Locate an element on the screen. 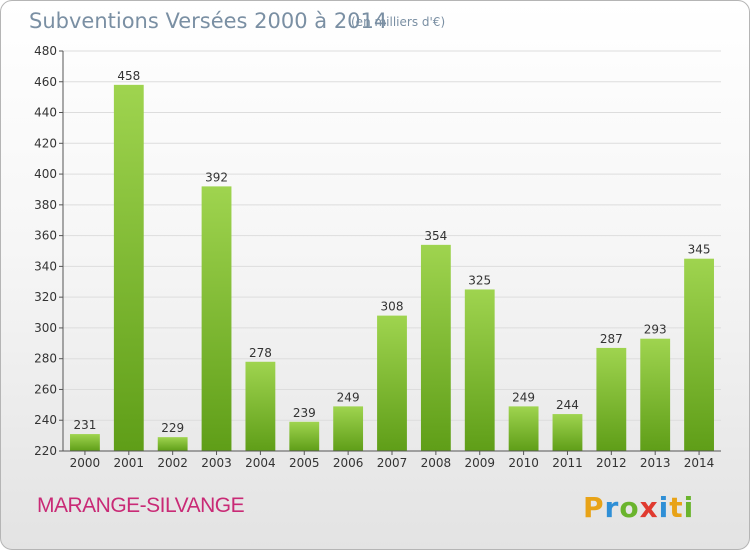  x-tick-label: 2014 is located at coordinates (699, 463).